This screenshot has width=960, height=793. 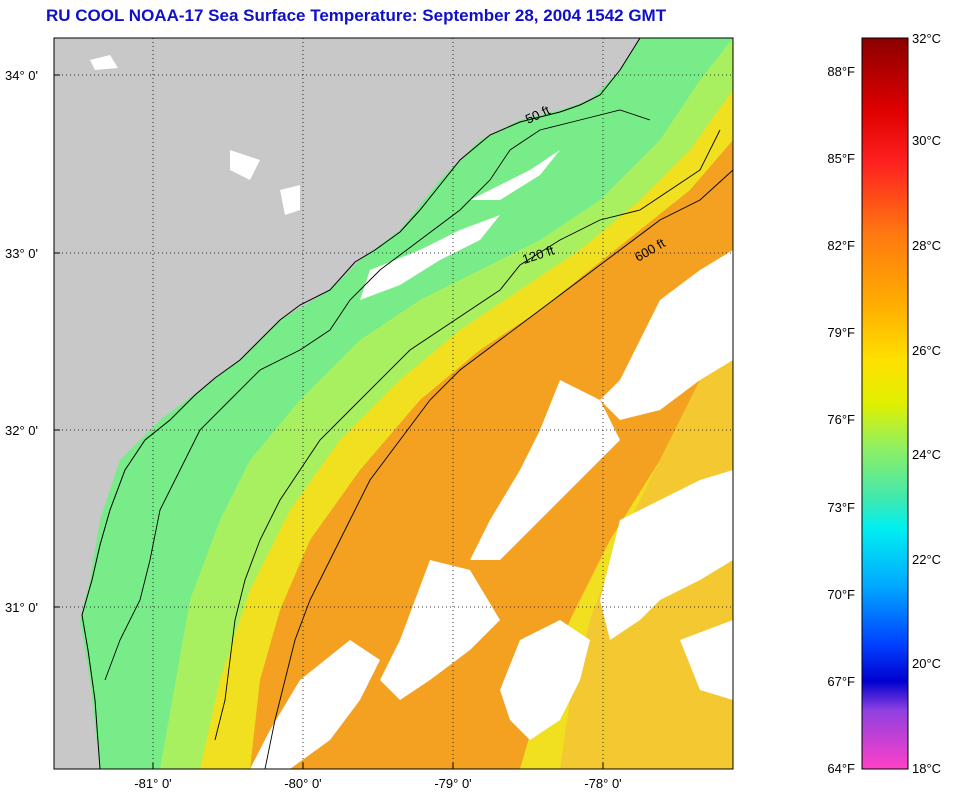 What do you see at coordinates (21, 75) in the screenshot?
I see `lat-label: 34° 0'` at bounding box center [21, 75].